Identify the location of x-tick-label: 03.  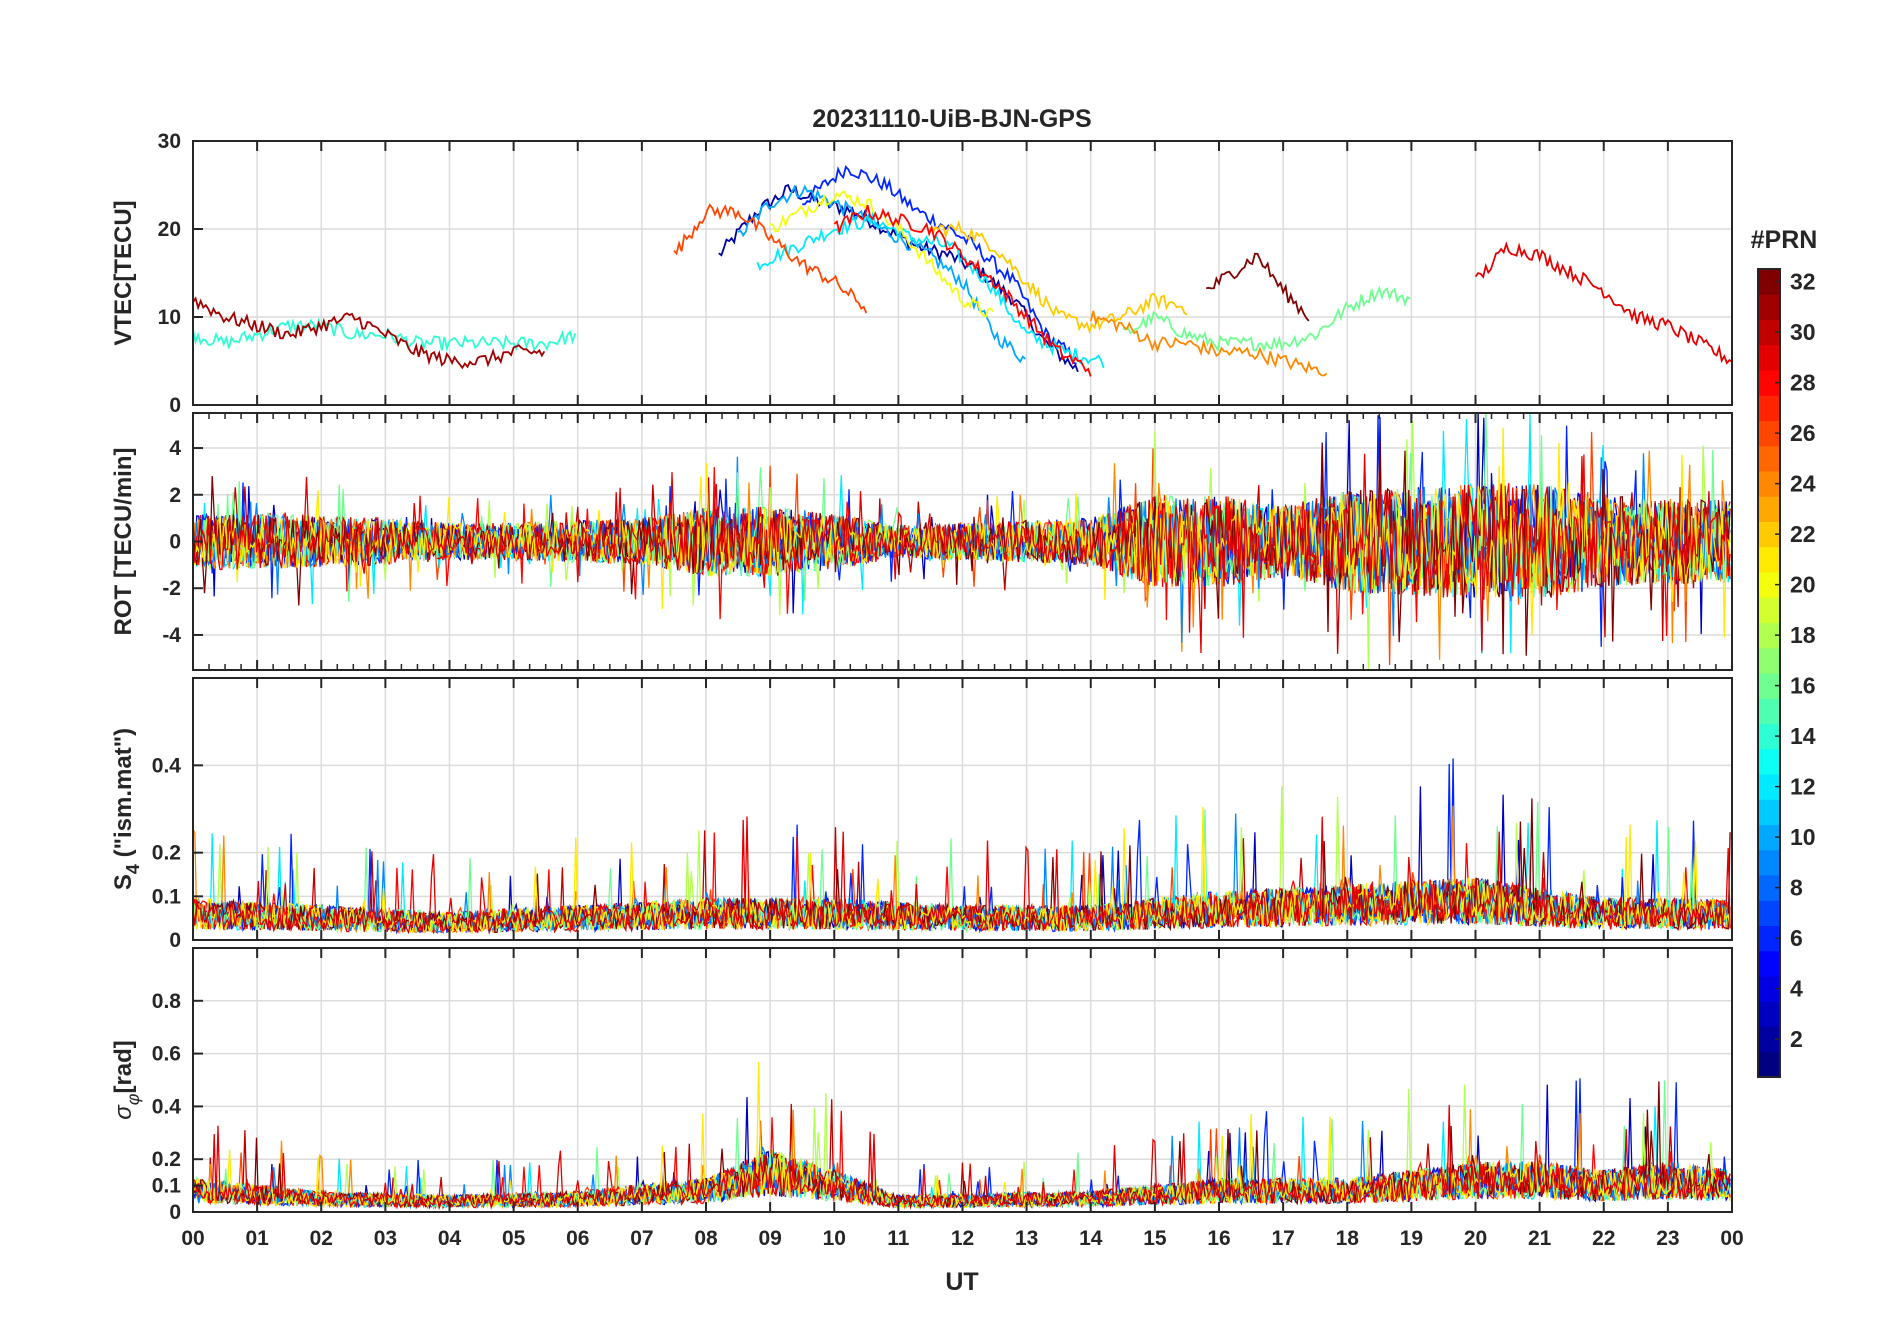
(385, 1238).